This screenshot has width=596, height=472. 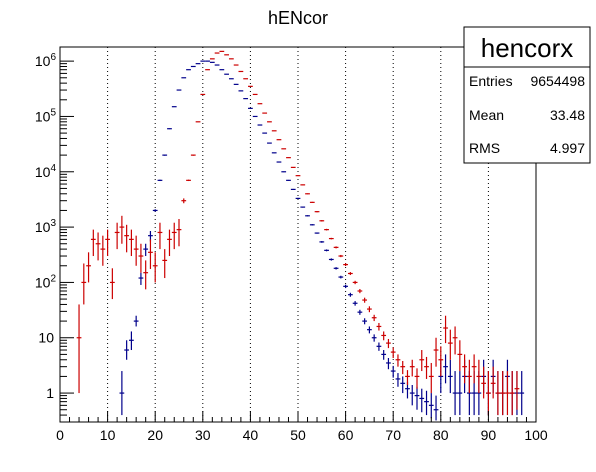 What do you see at coordinates (53, 278) in the screenshot?
I see `y-tick-exponent: 2` at bounding box center [53, 278].